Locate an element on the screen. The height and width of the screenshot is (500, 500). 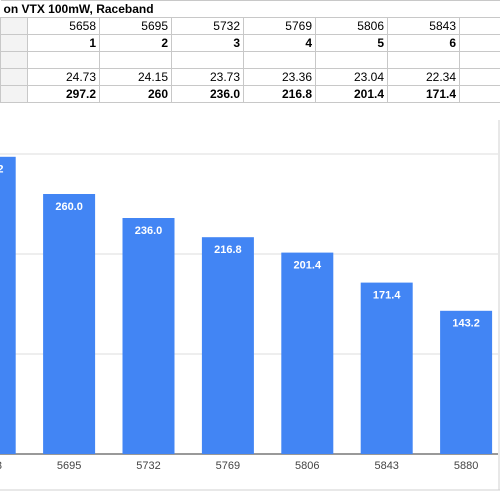
table-cell: 23.04 is located at coordinates (351, 77).